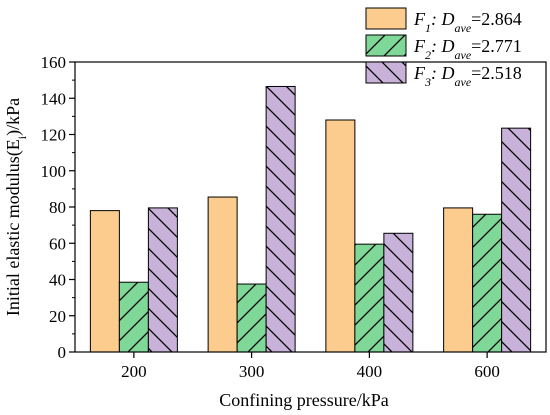 The height and width of the screenshot is (415, 550). Describe the element at coordinates (13, 227) in the screenshot. I see `y-axis-title-main: Initial elastic modulus(E` at that location.